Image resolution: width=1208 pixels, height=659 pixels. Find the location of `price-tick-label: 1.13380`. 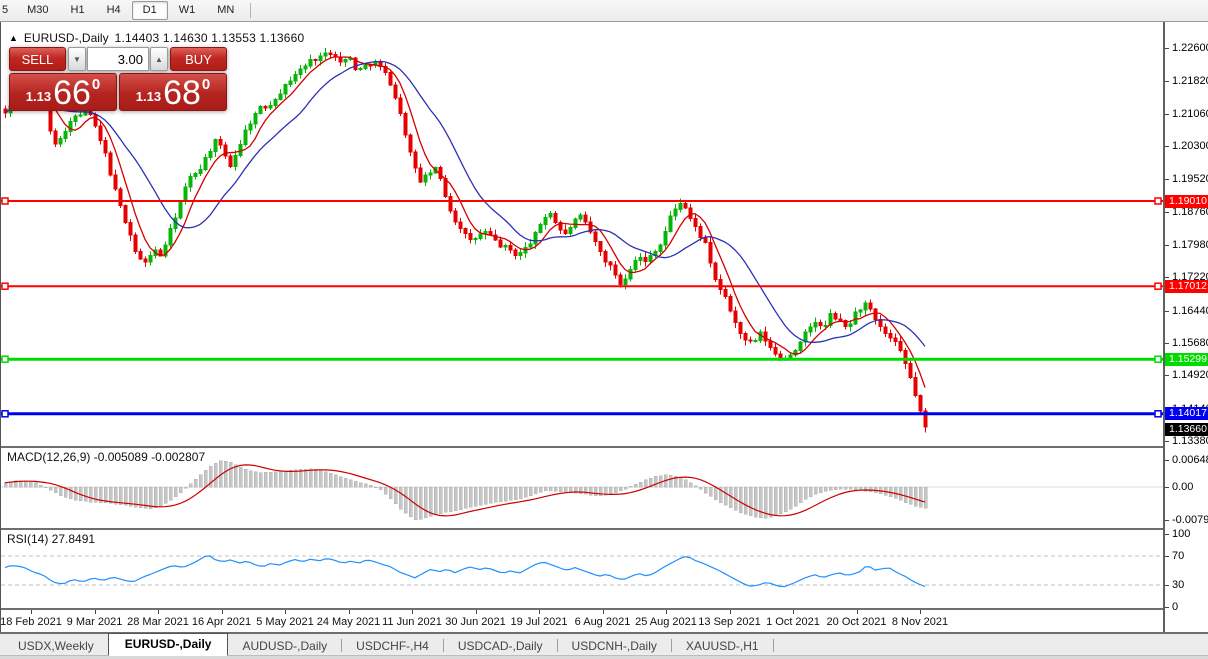

price-tick-label: 1.13380 is located at coordinates (1190, 440).